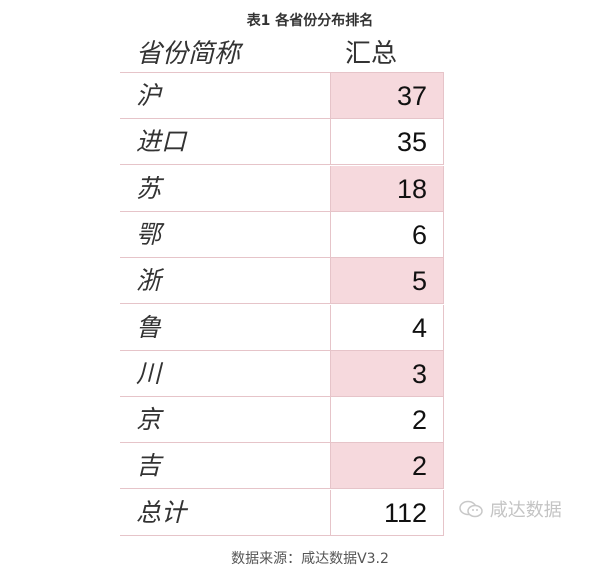  I want to click on total-cell: 37, so click(387, 96).